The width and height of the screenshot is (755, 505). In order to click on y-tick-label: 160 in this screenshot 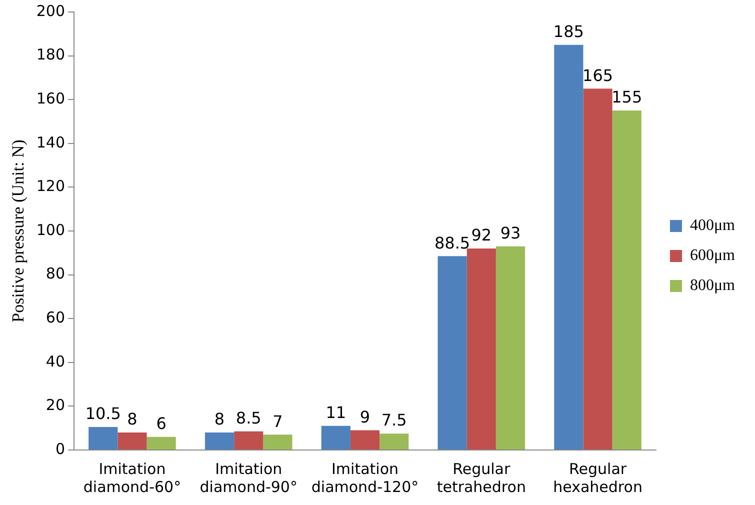, I will do `click(51, 98)`.